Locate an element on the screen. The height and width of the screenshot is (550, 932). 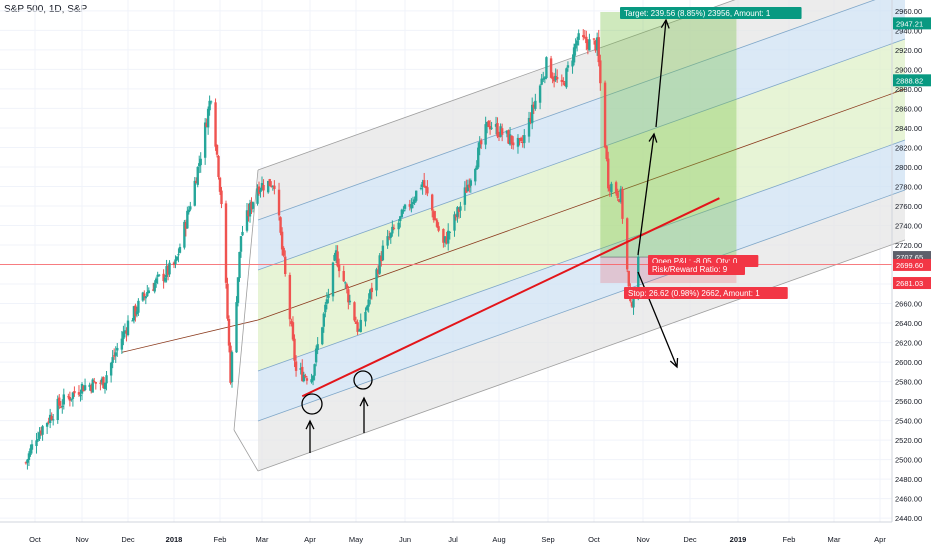
target-label: Target: 239.56 (8.85%) 23956, Amount: 1 is located at coordinates (711, 13).